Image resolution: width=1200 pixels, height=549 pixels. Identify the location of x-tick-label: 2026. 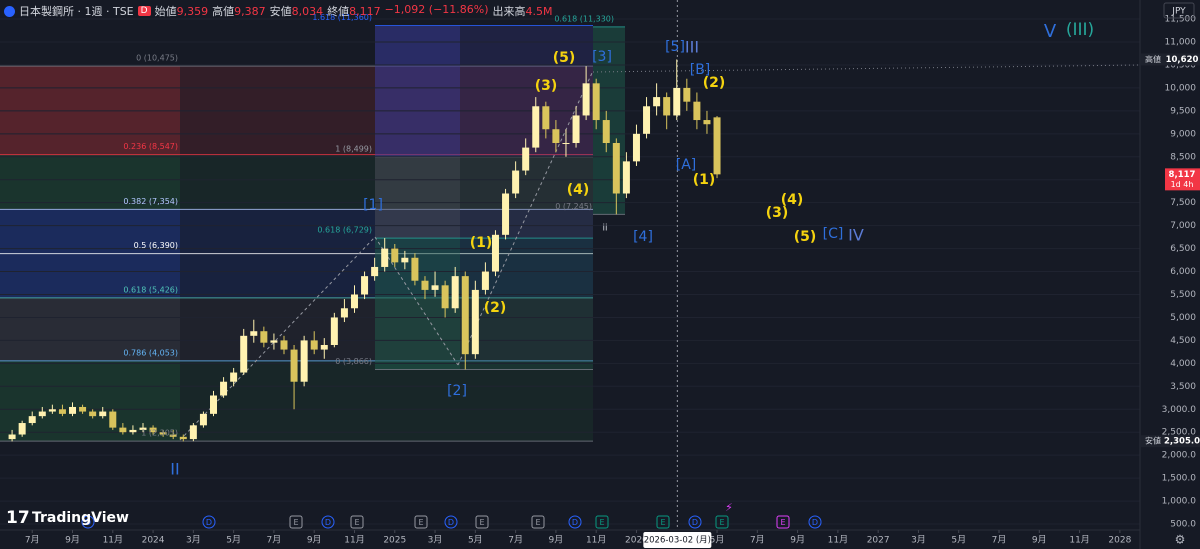
(636, 541).